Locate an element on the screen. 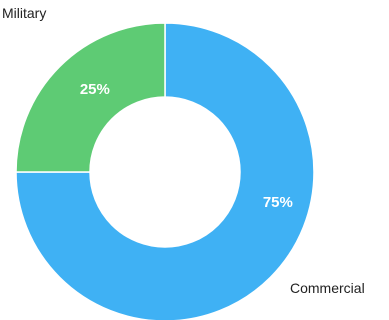  category-label-military: Military is located at coordinates (24, 13).